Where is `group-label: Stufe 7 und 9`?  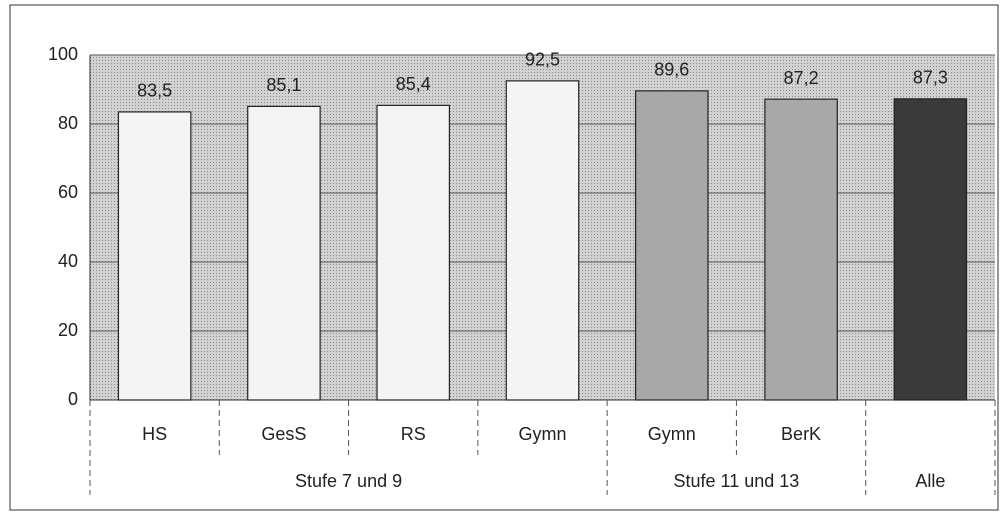
group-label: Stufe 7 und 9 is located at coordinates (348, 481).